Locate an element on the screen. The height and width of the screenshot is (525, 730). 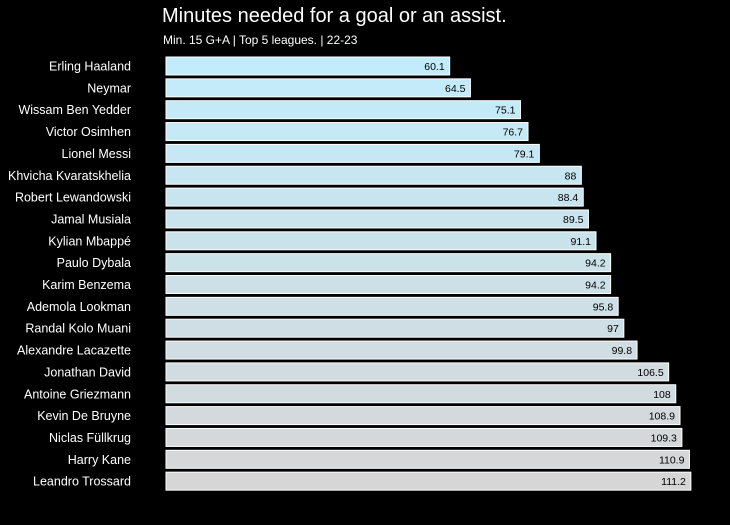
value-label: 89.5 is located at coordinates (573, 220).